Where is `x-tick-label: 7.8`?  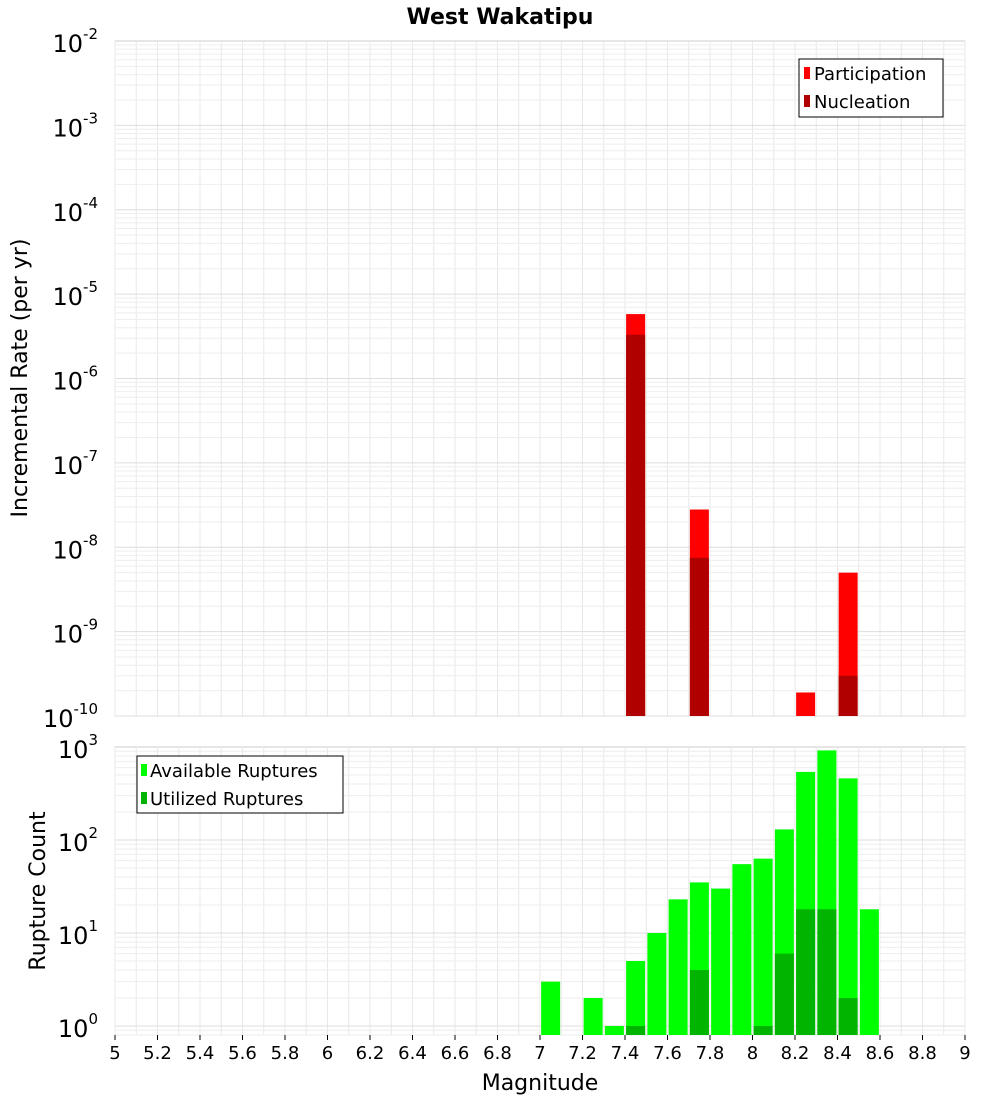
x-tick-label: 7.8 is located at coordinates (710, 1053).